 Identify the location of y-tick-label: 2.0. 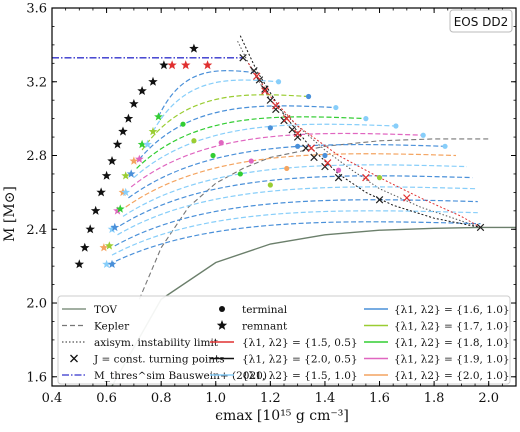
(36, 304).